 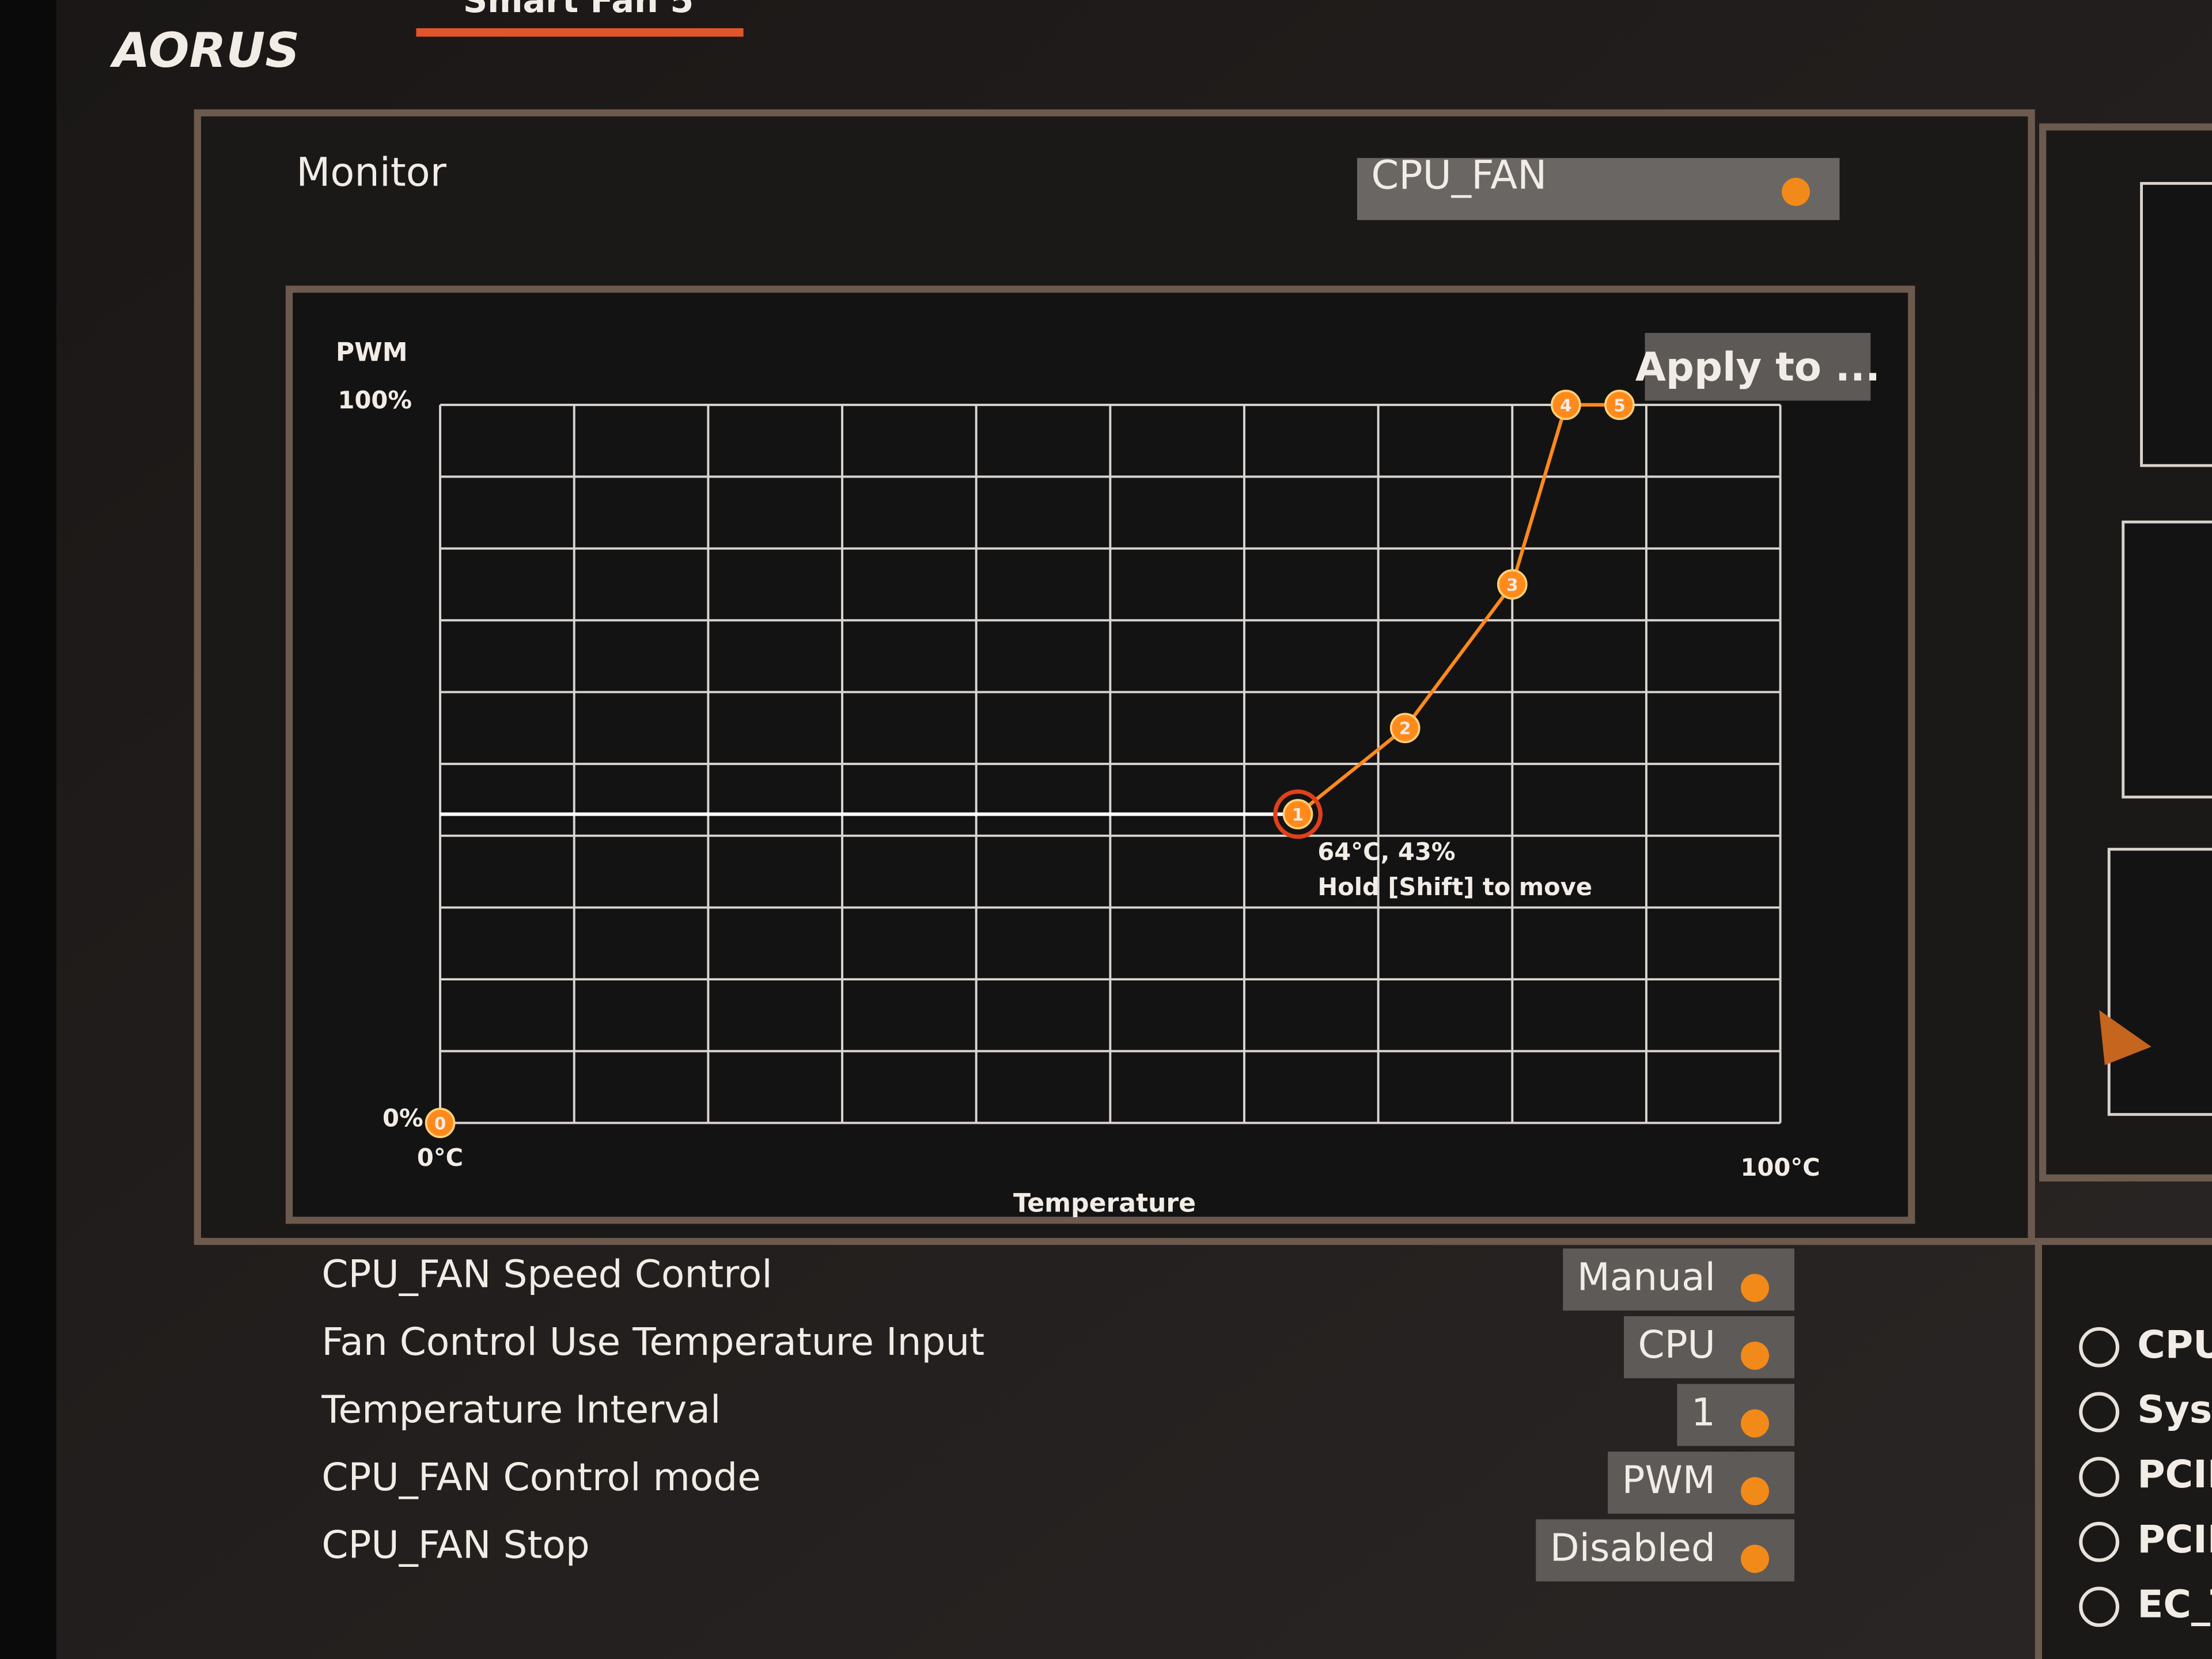 What do you see at coordinates (2174, 1345) in the screenshot?
I see `sensor-label: CPU` at bounding box center [2174, 1345].